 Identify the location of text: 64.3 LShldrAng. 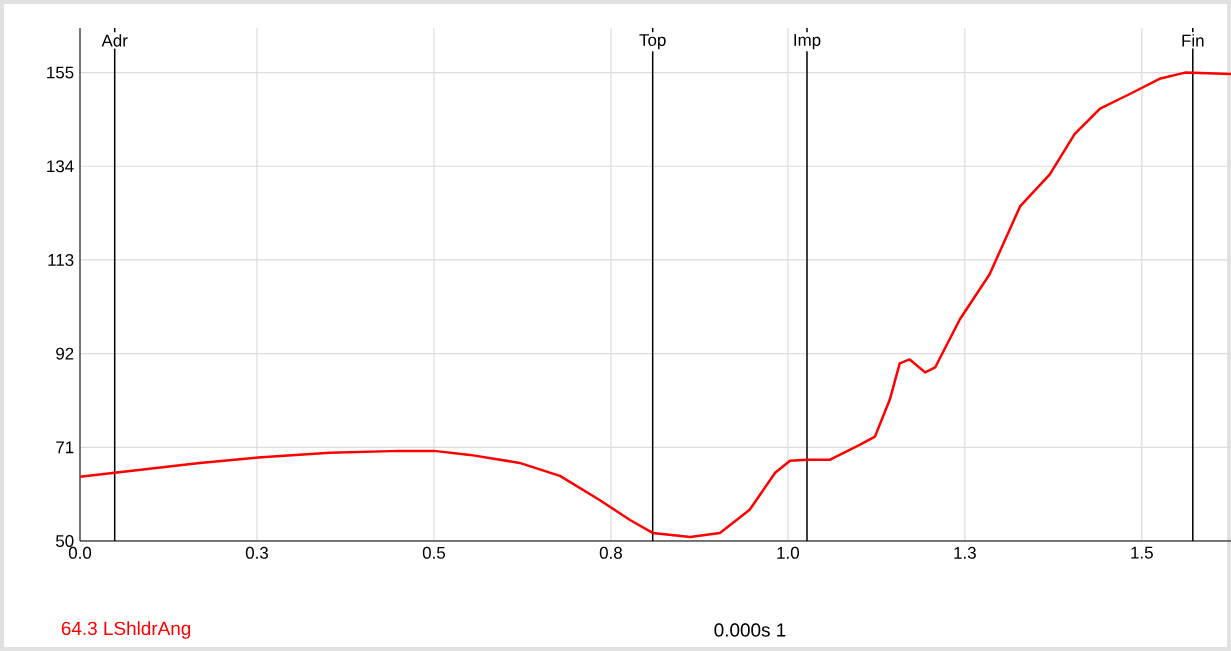
(126, 630).